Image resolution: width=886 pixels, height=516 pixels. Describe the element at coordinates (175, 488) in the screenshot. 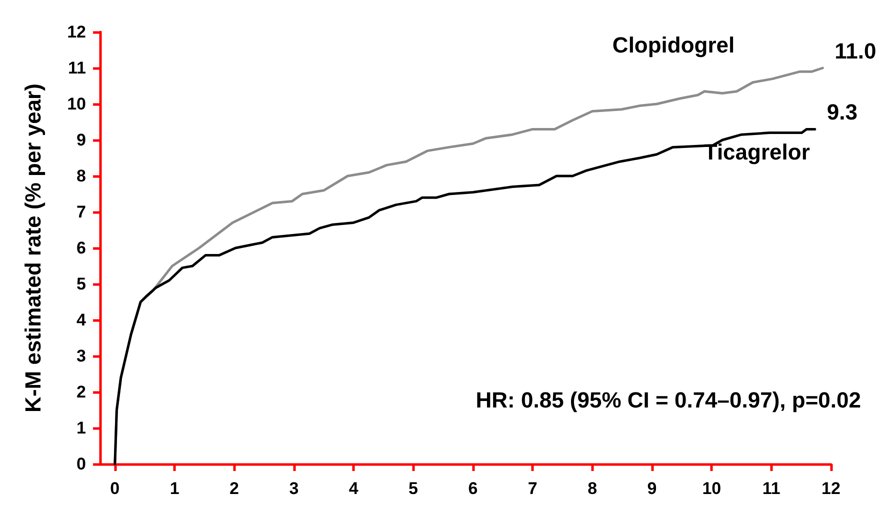

I see `x-tick-label: 1` at that location.